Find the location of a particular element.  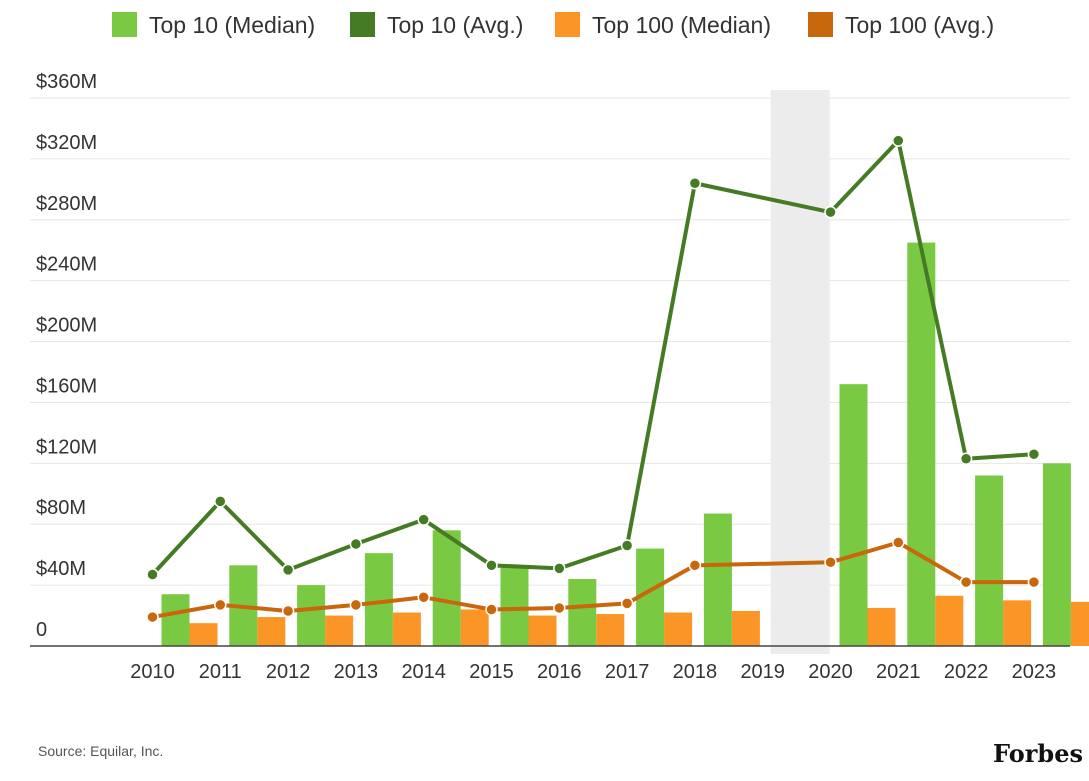

y-tick-label: $40M is located at coordinates (61, 569).